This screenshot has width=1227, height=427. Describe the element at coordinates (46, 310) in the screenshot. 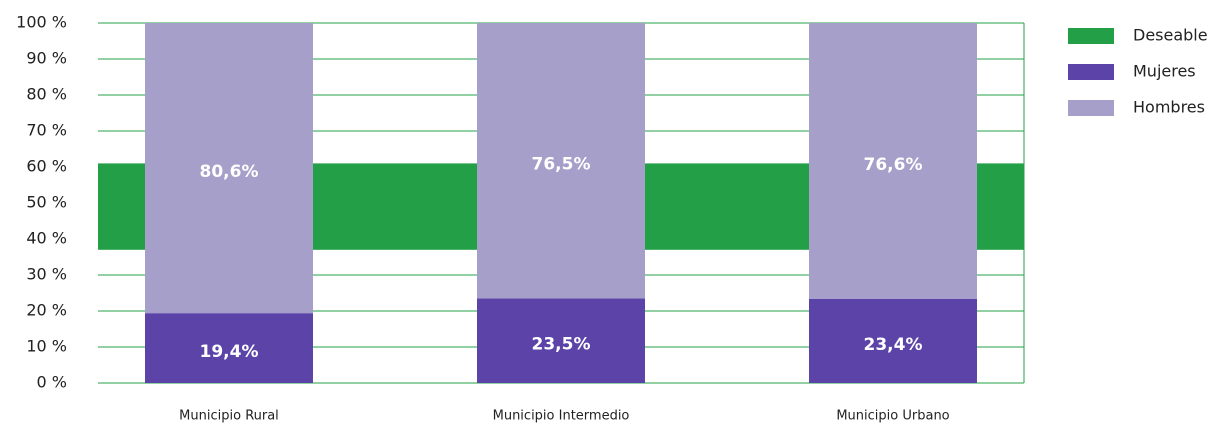

I see `y-tick-label: 20 %` at that location.